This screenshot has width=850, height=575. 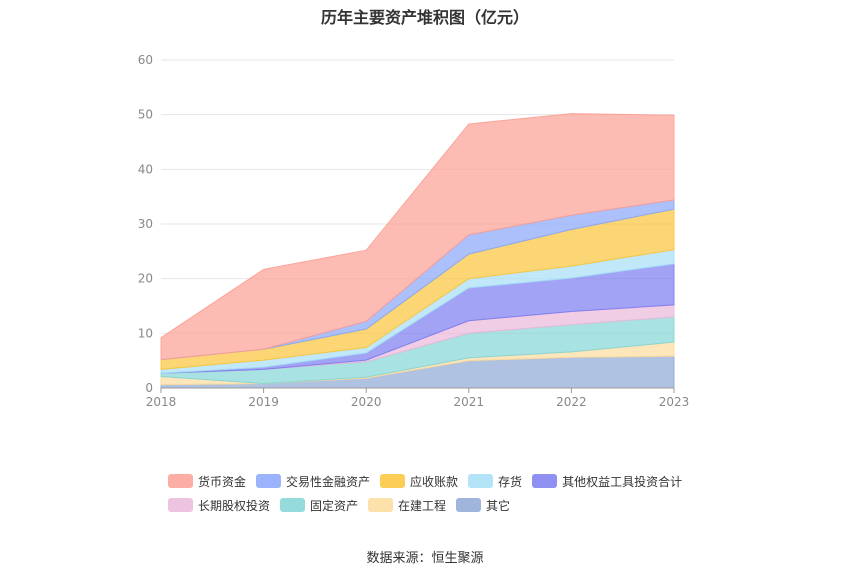 I want to click on legend-item: 交易性金融资产, so click(x=313, y=481).